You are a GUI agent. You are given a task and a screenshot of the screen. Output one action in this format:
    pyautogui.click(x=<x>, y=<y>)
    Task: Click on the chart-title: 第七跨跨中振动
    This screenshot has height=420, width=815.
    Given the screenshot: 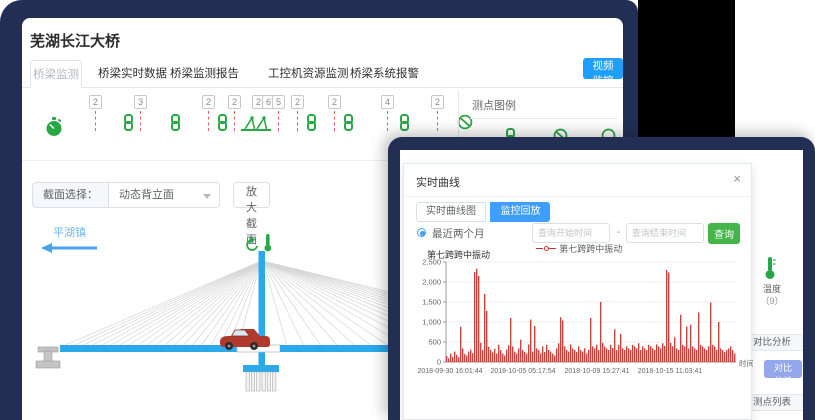 What is the action you would take?
    pyautogui.click(x=459, y=255)
    